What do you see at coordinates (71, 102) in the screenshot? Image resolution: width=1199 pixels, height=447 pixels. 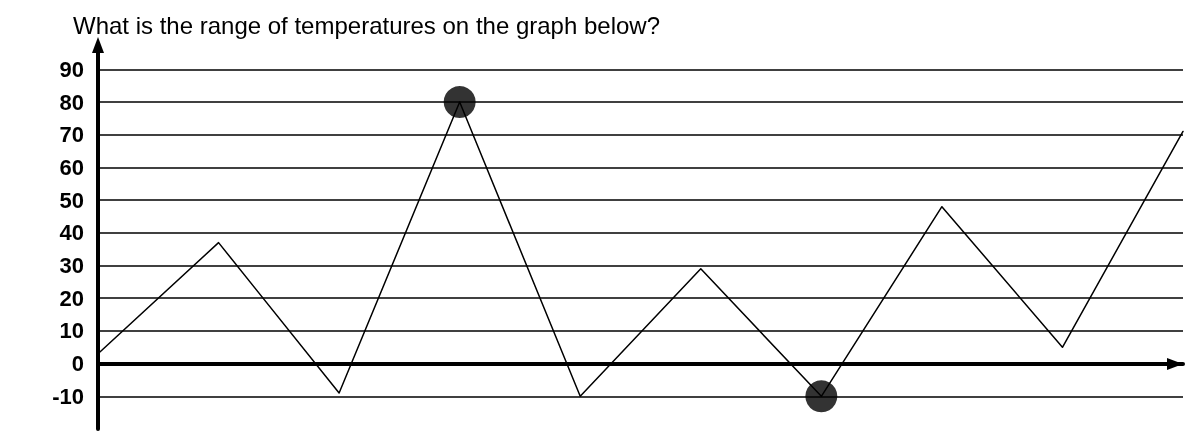 I see `y-tick-label: 80` at bounding box center [71, 102].